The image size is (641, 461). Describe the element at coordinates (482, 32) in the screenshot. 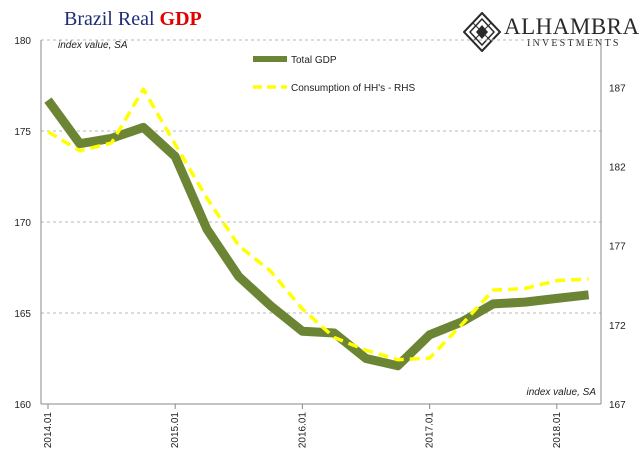

I see `alhambra-diamond-icon` at that location.